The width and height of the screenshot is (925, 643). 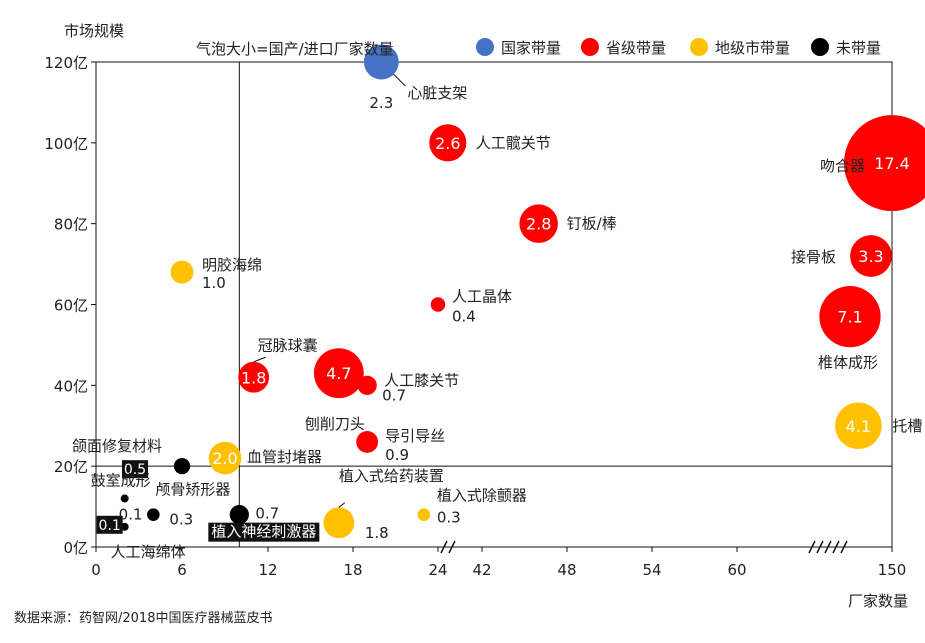 I want to click on x-axis-title: 厂家数量, so click(x=878, y=601).